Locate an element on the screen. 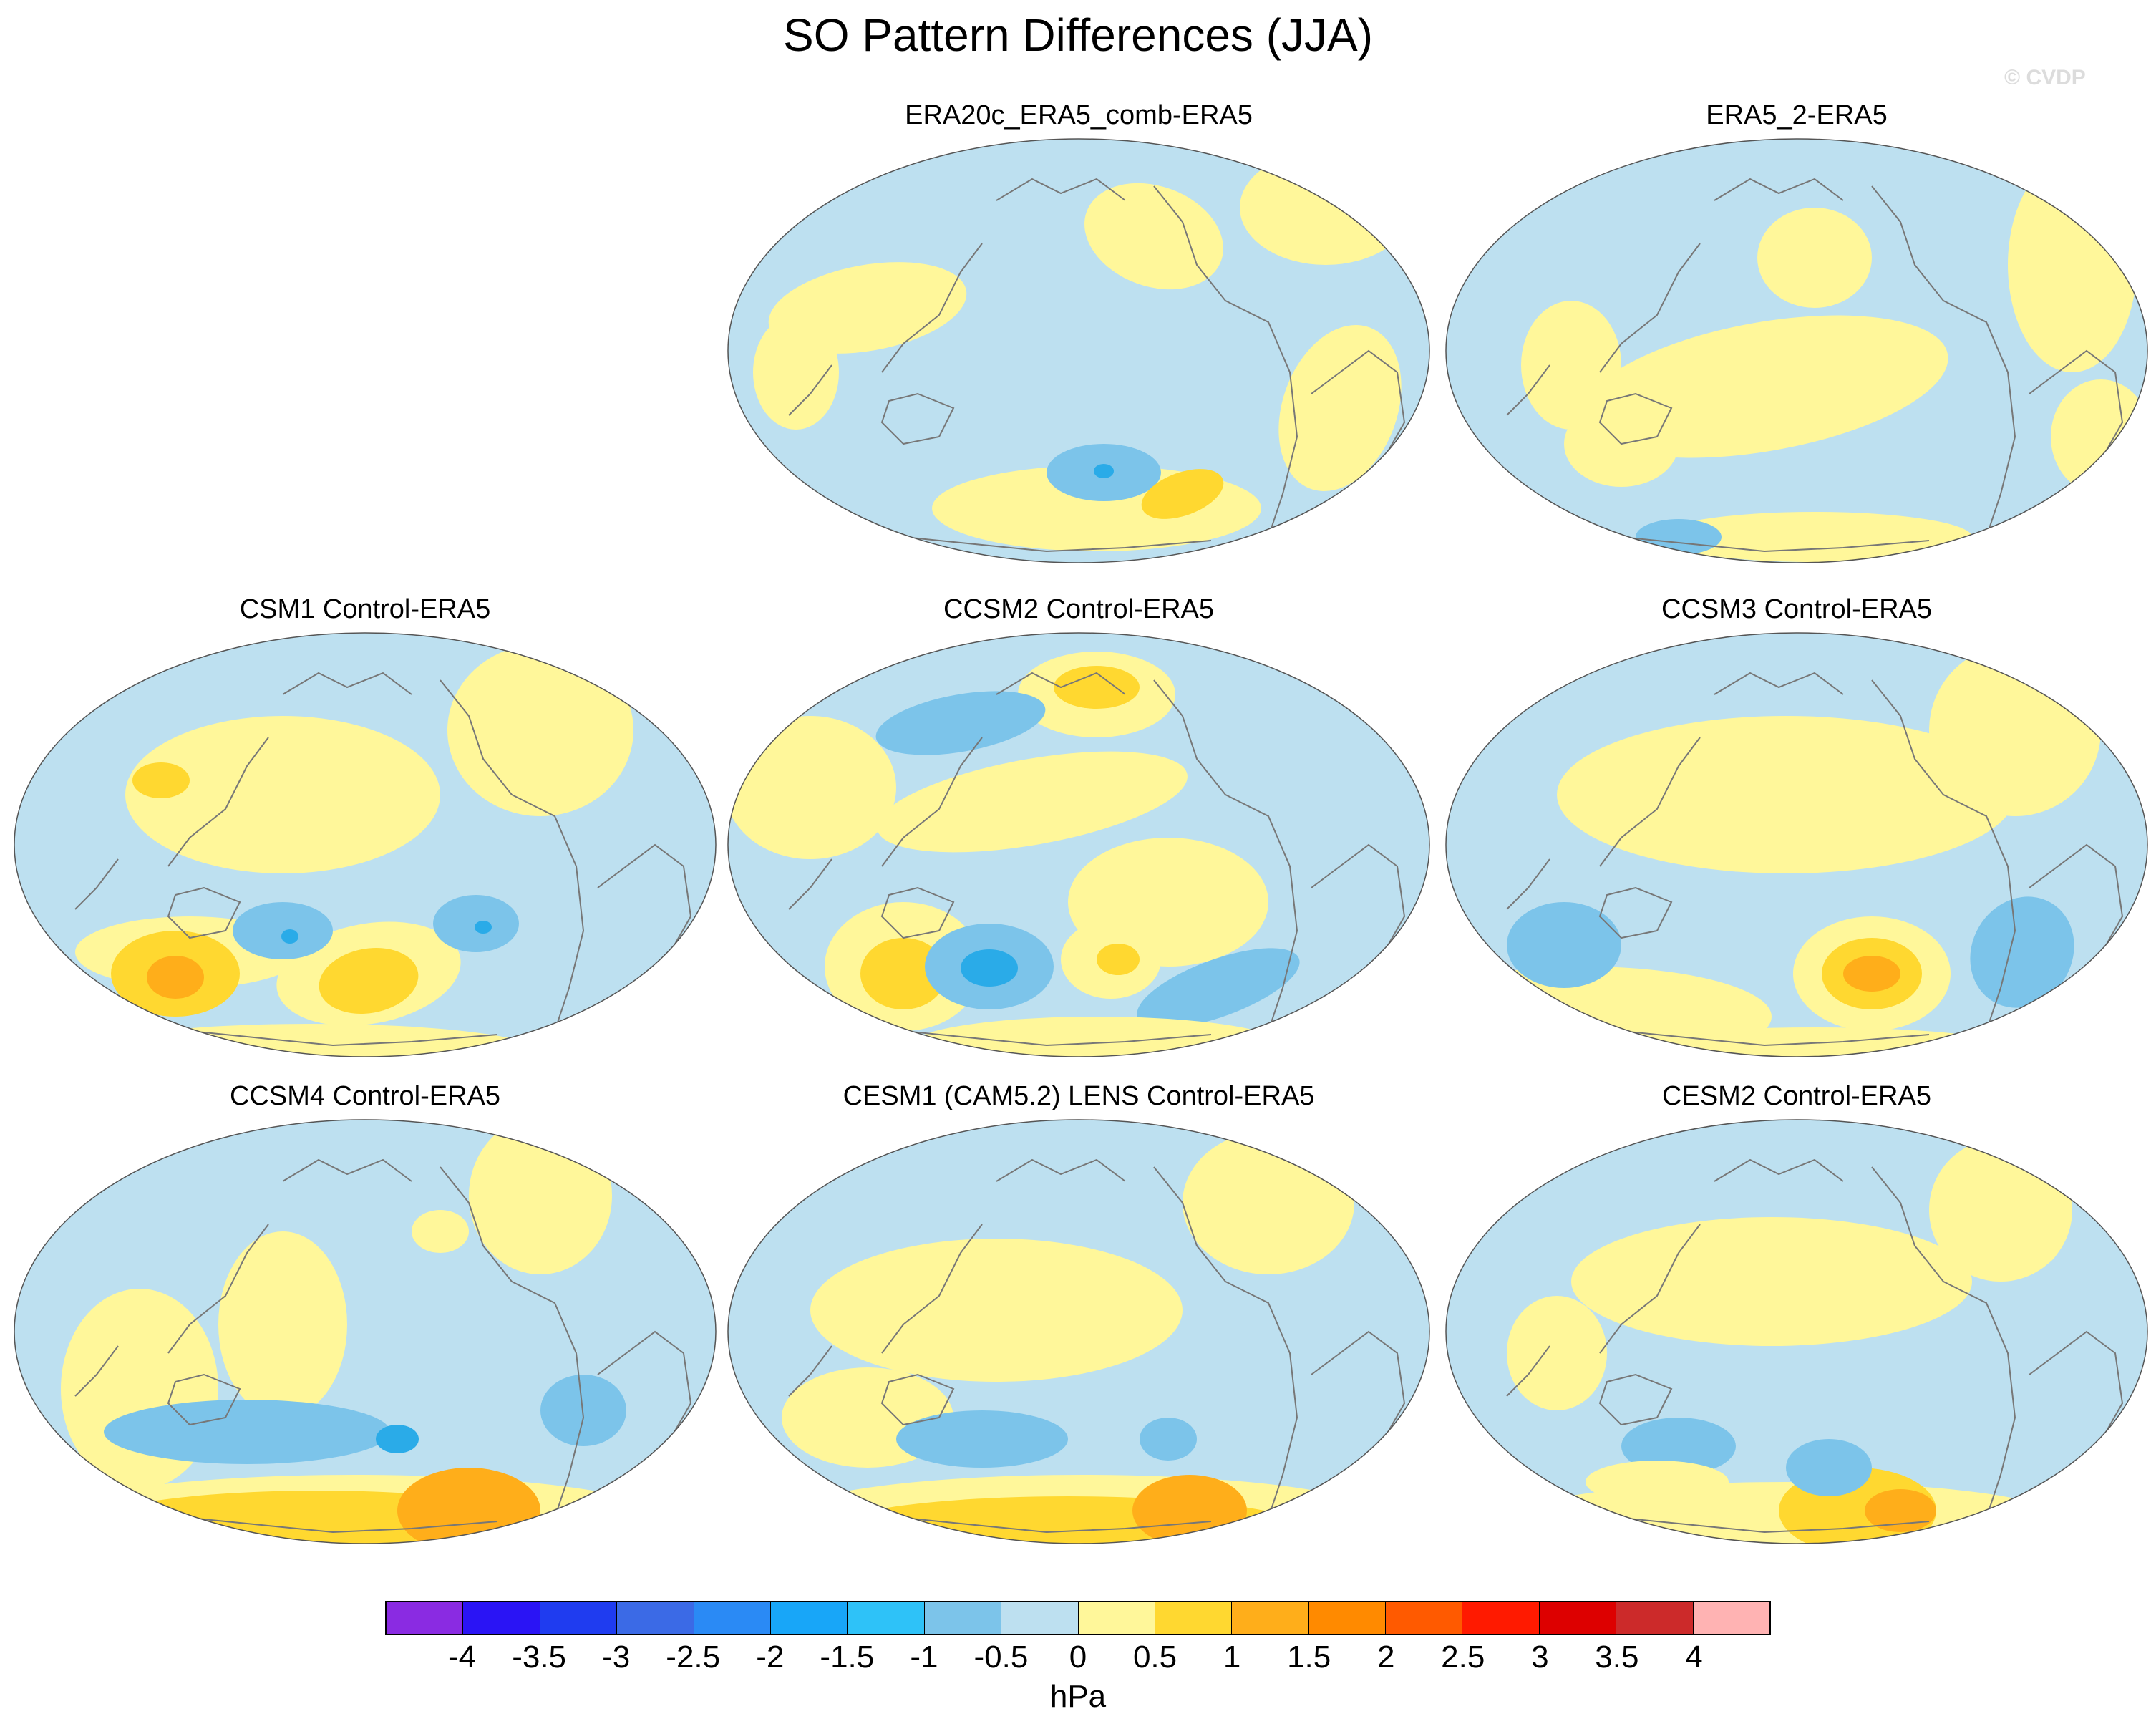 Image resolution: width=2156 pixels, height=1729 pixels. colorbar-tick-label: -4 is located at coordinates (462, 1657).